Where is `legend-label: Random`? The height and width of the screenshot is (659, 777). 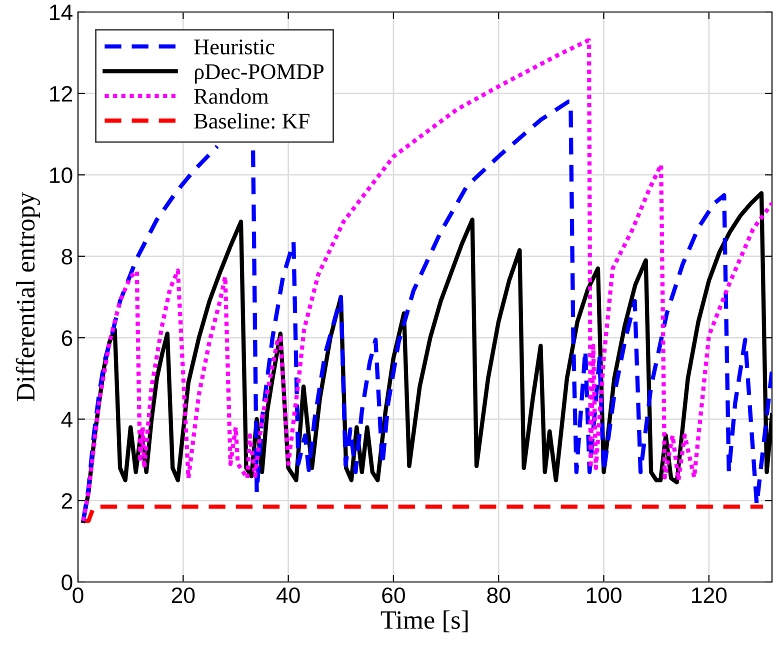
legend-label: Random is located at coordinates (231, 96).